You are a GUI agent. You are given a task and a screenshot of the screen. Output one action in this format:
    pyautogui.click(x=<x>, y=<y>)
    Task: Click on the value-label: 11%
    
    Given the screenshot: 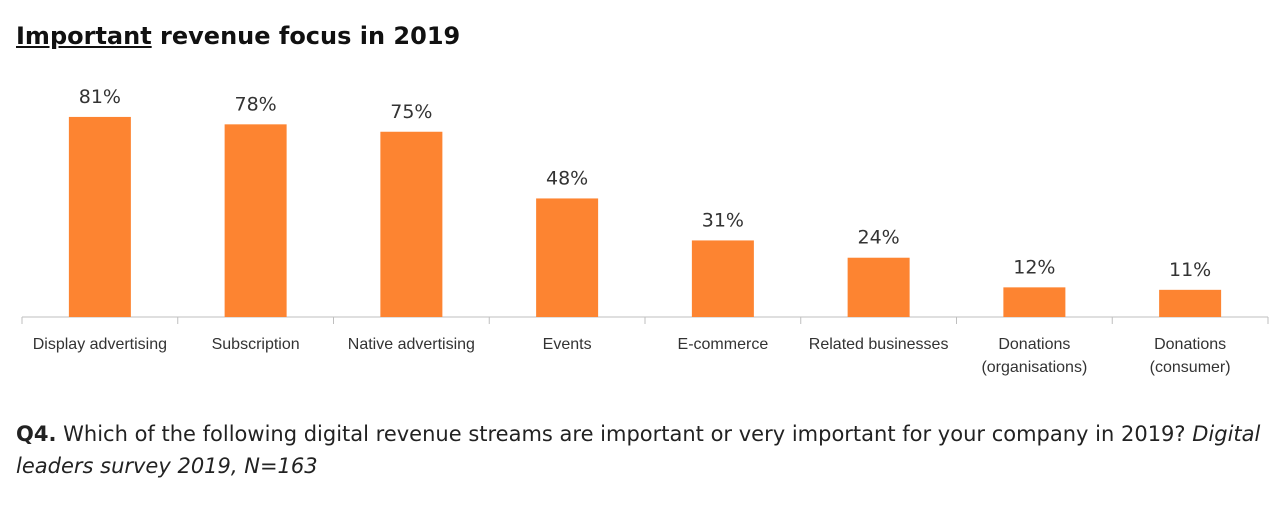 What is the action you would take?
    pyautogui.click(x=1190, y=270)
    